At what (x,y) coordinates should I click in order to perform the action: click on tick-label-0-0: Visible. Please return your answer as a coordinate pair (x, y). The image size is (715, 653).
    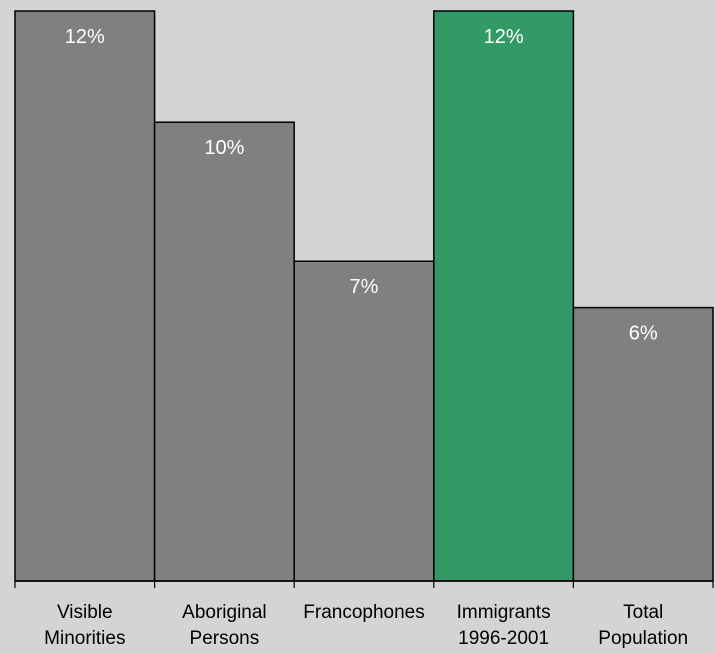
    Looking at the image, I should click on (85, 612).